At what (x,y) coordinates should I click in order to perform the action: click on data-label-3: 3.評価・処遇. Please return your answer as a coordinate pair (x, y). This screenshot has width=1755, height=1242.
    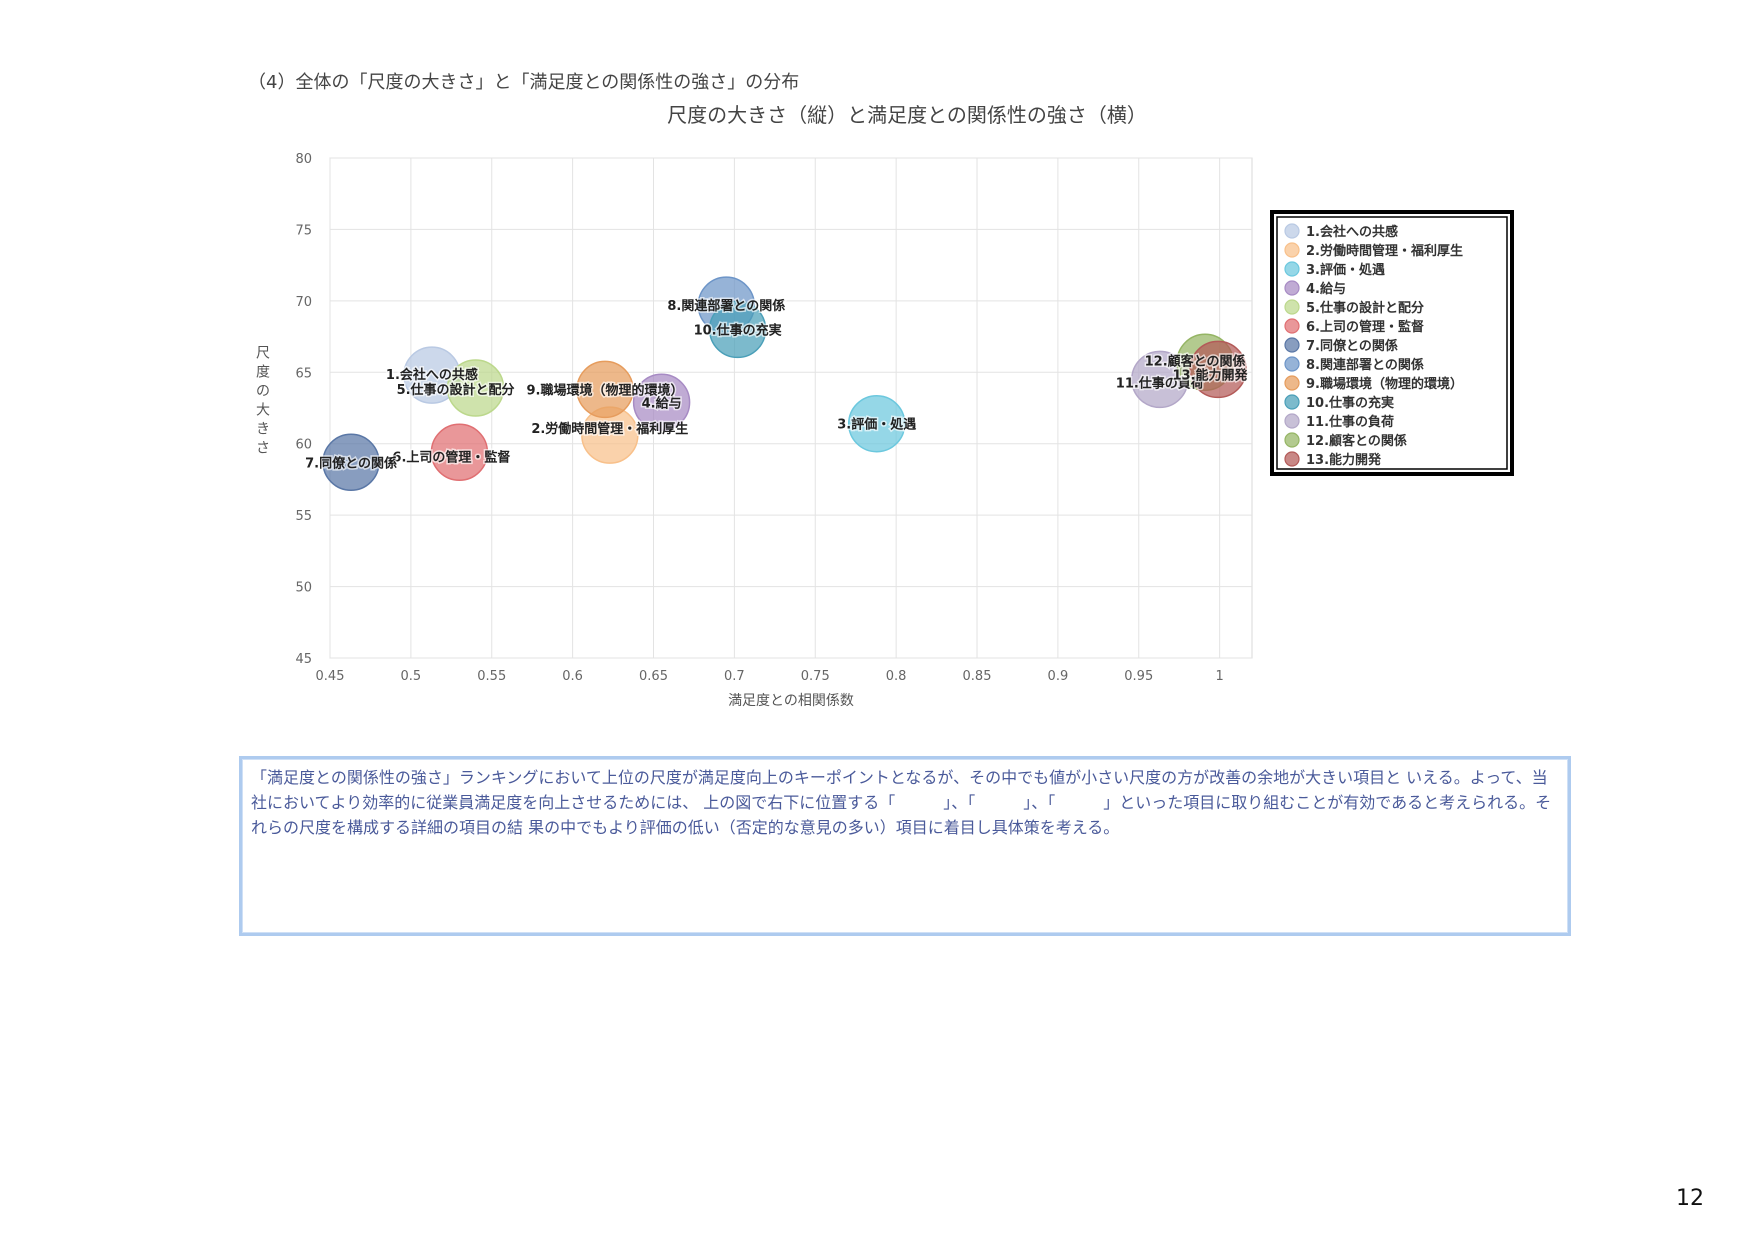
    Looking at the image, I should click on (876, 425).